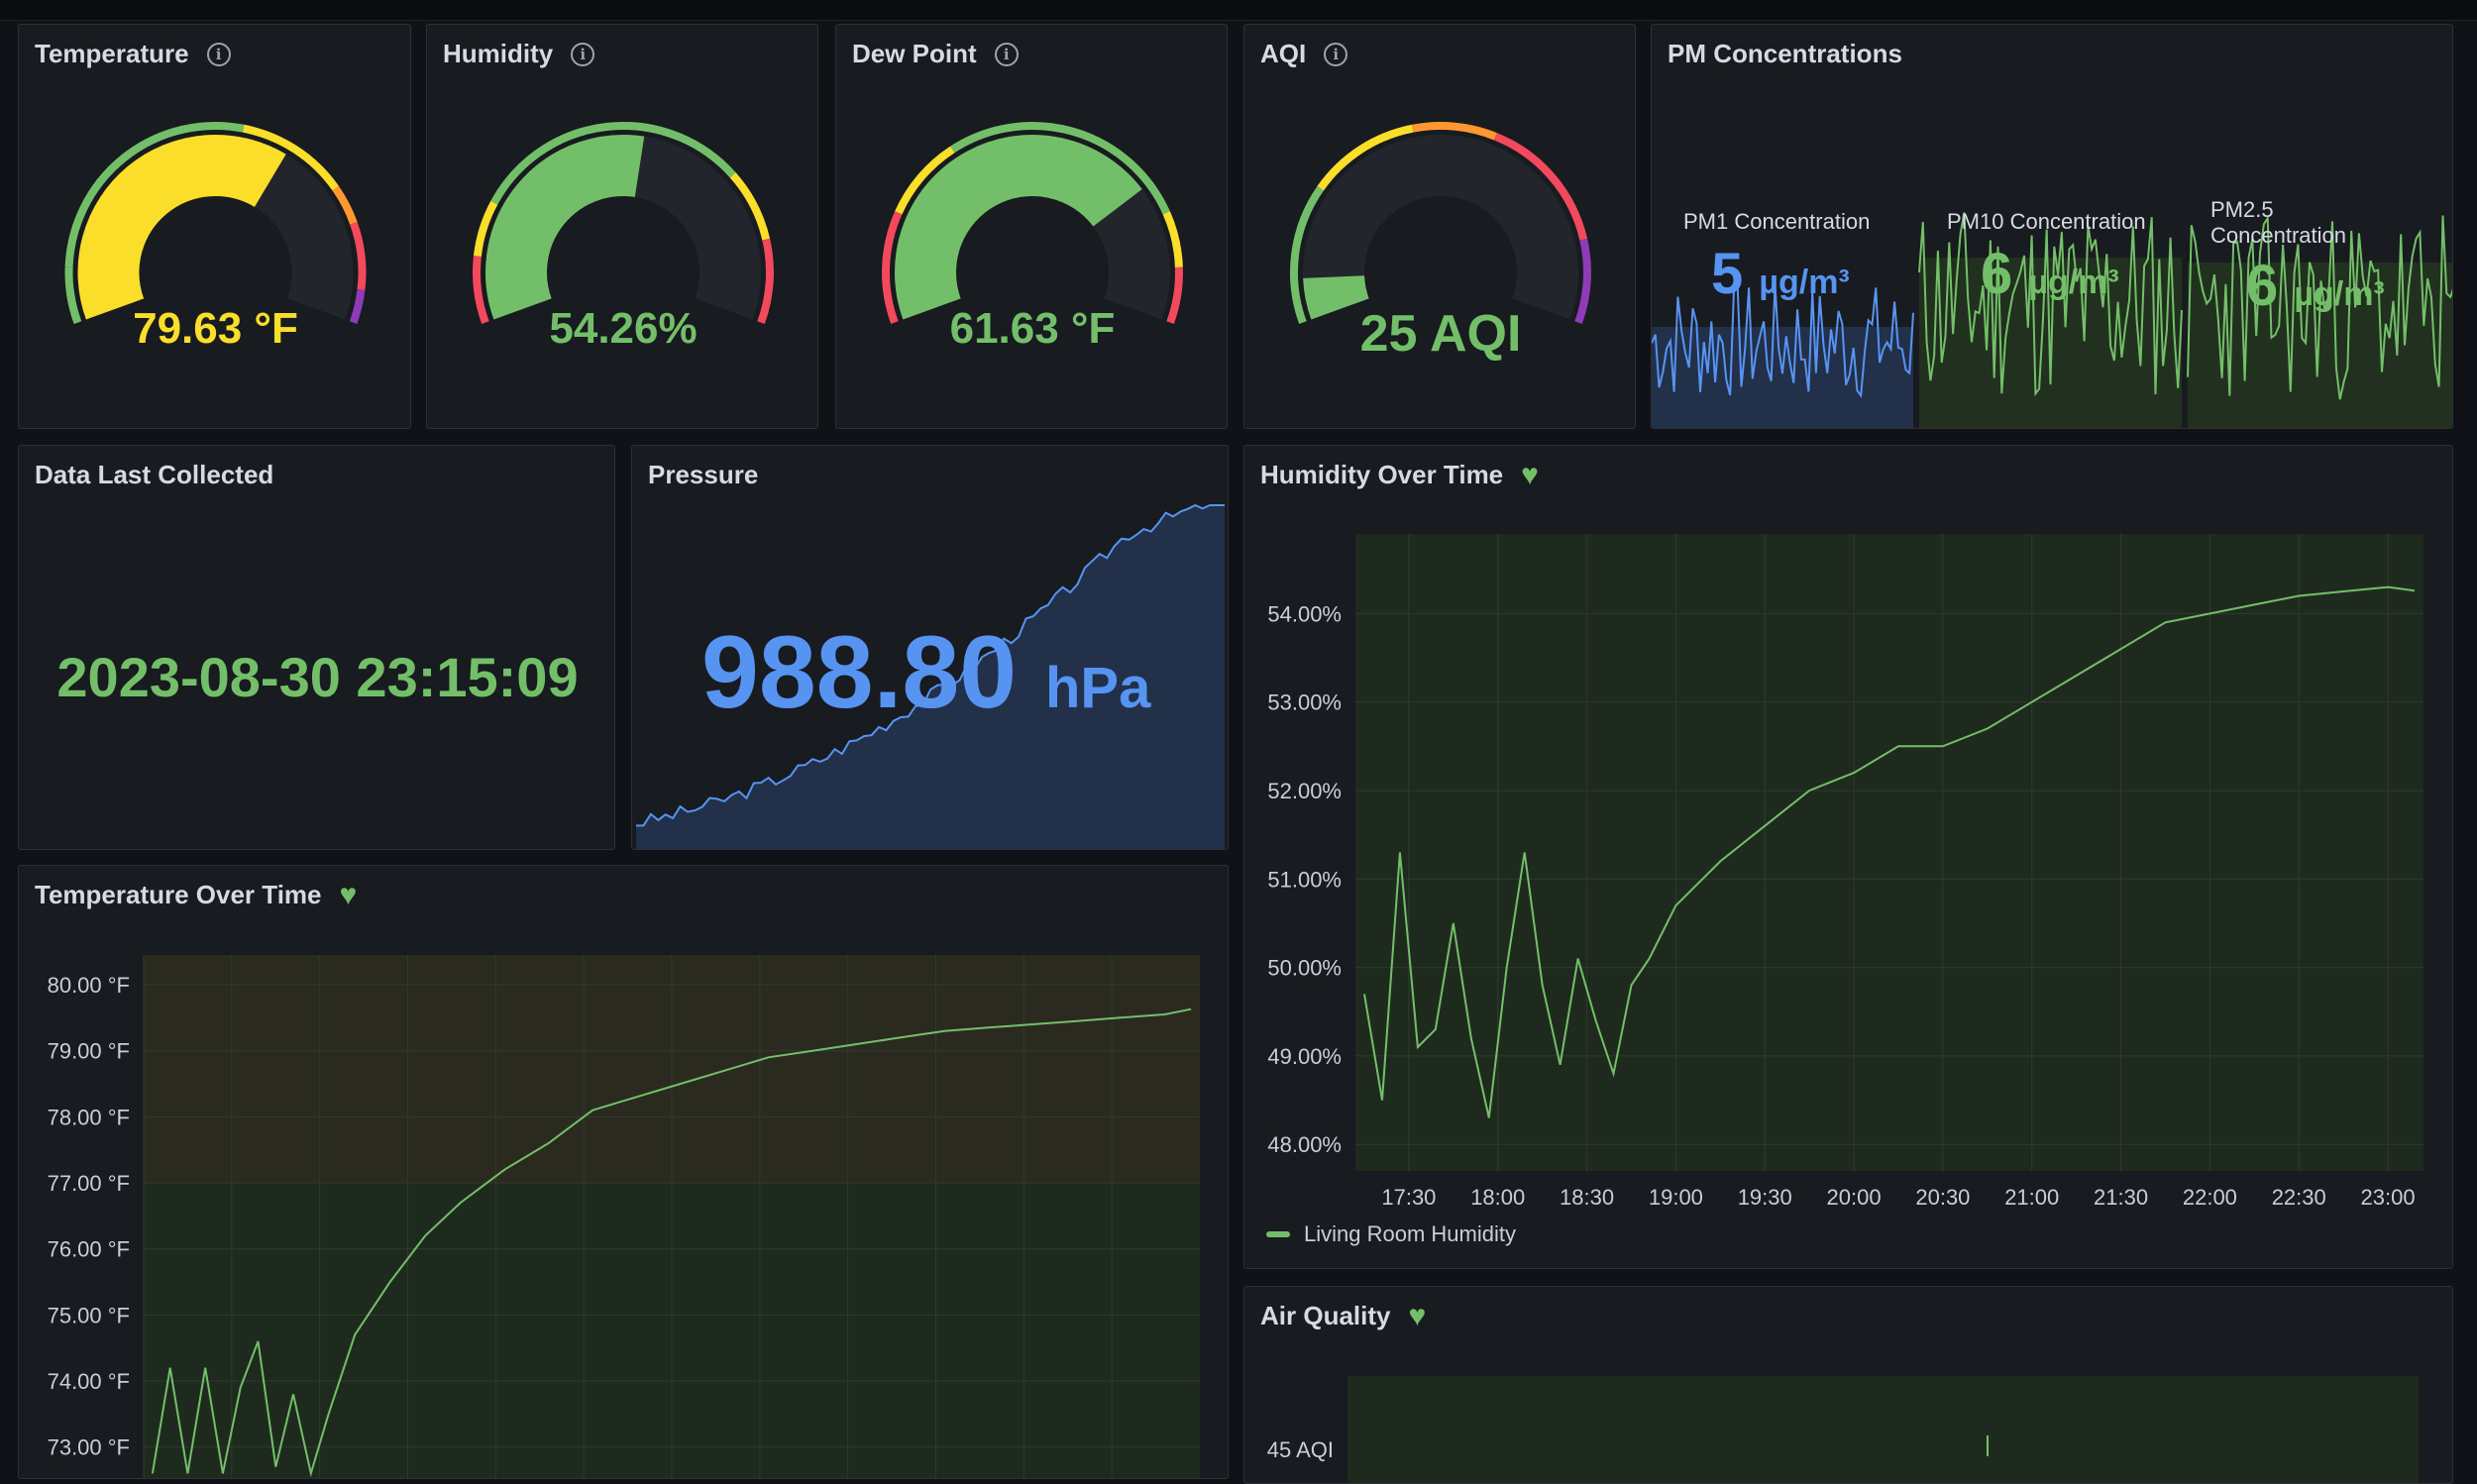 The image size is (2477, 1484). Describe the element at coordinates (317, 677) in the screenshot. I see `last-collected-value: 2023-08-30 23:15:09` at that location.